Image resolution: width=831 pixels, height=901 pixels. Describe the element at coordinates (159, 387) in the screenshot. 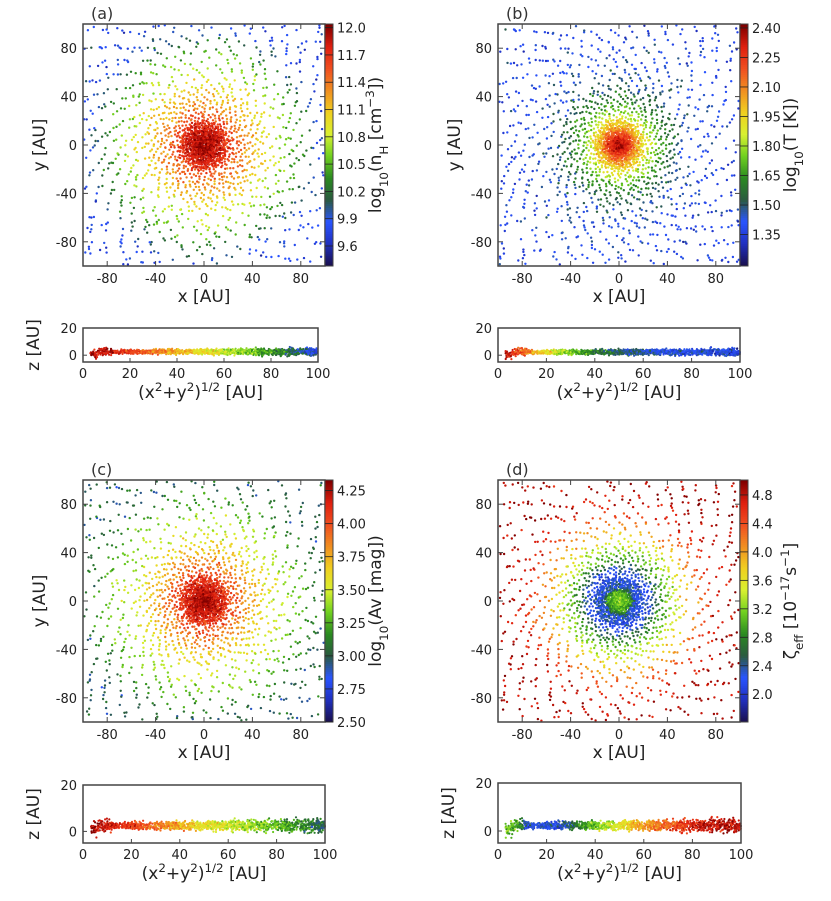

I see `label-part: 2` at that location.